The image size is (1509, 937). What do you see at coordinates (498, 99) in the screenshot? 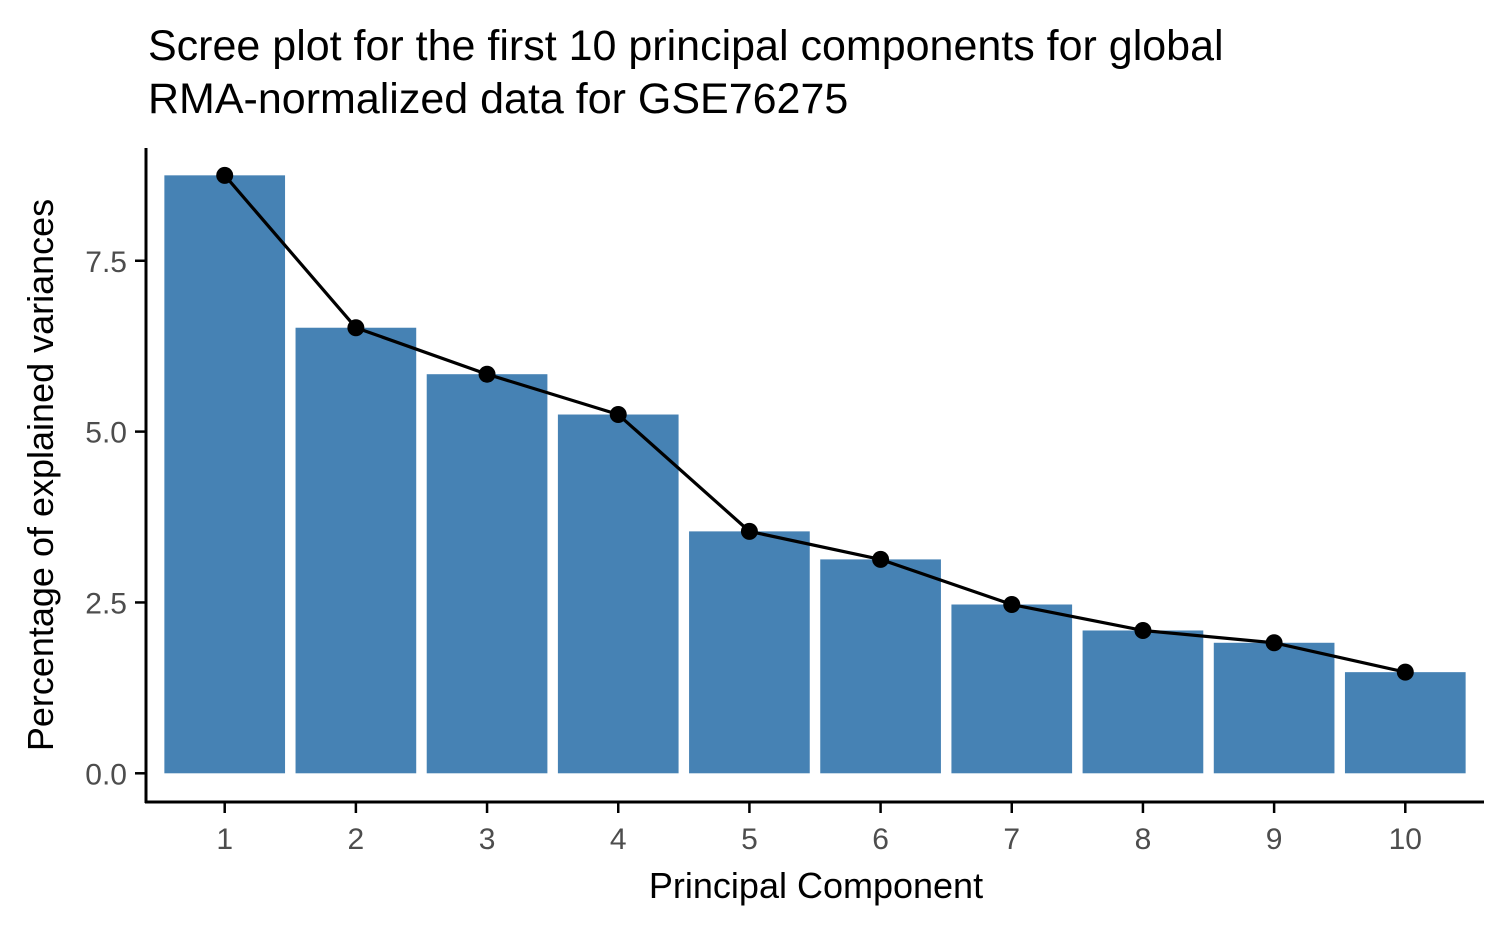
I see `chart-title-line-2: RMA-normalized data for GSE76275` at bounding box center [498, 99].